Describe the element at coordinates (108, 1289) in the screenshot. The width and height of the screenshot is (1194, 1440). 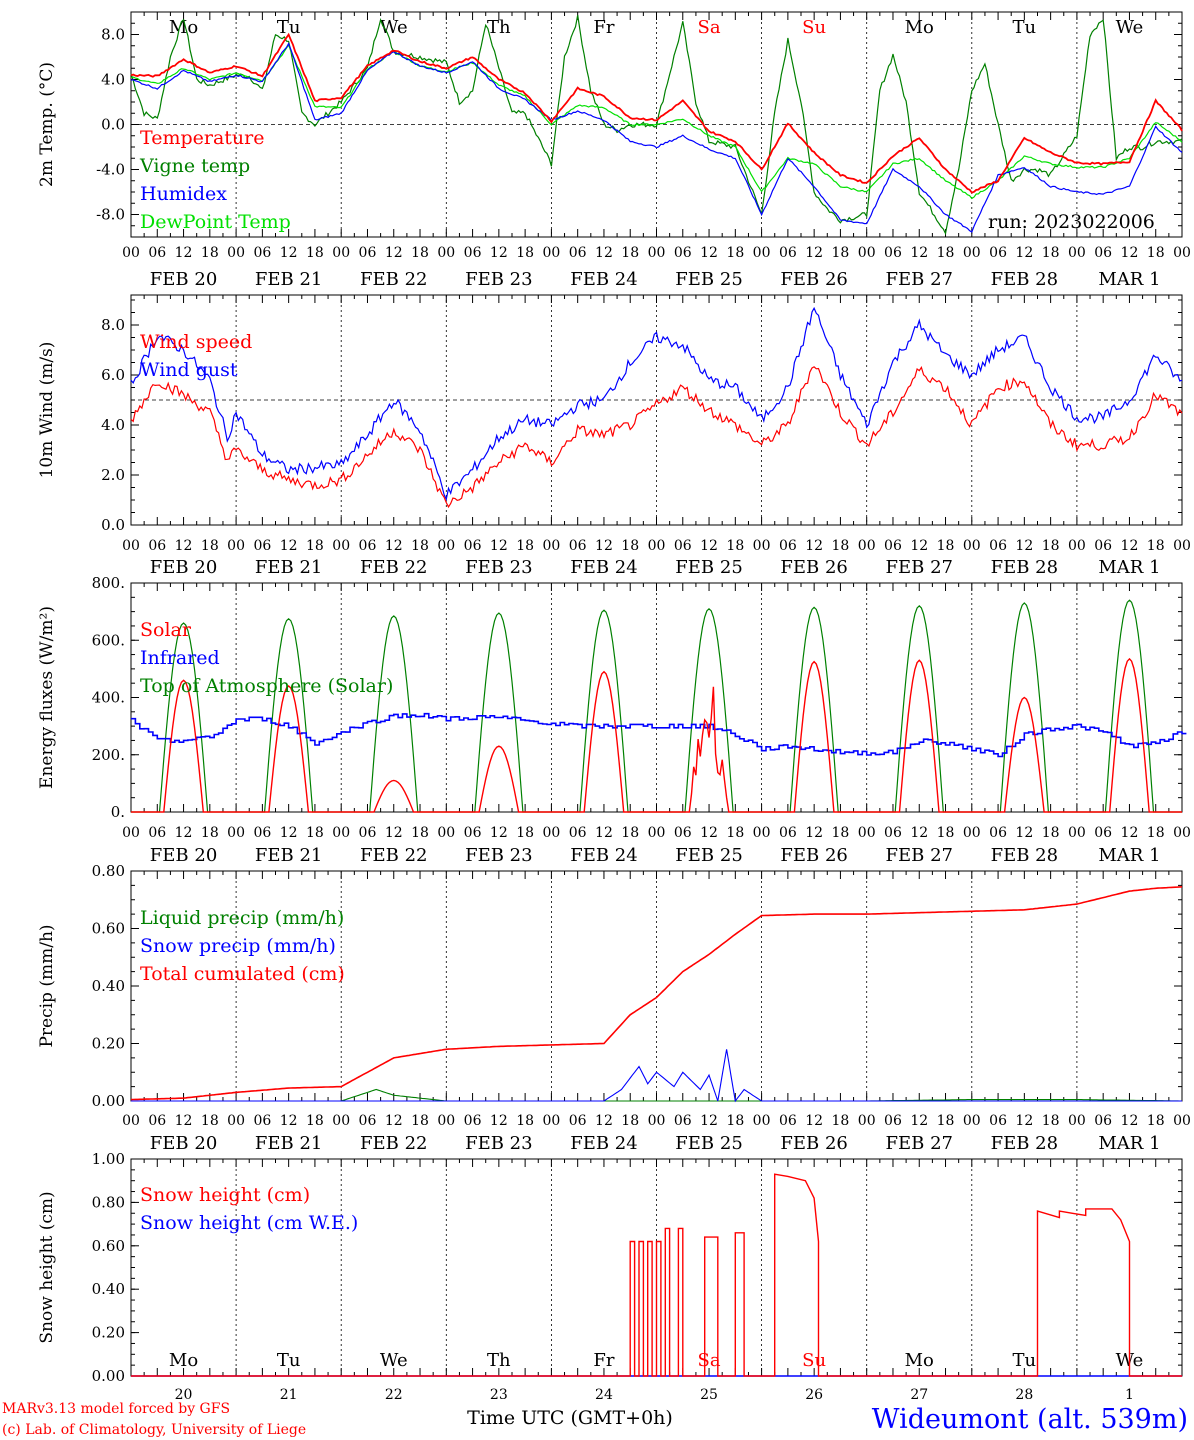
I see `y-tick-label: 0.40` at that location.